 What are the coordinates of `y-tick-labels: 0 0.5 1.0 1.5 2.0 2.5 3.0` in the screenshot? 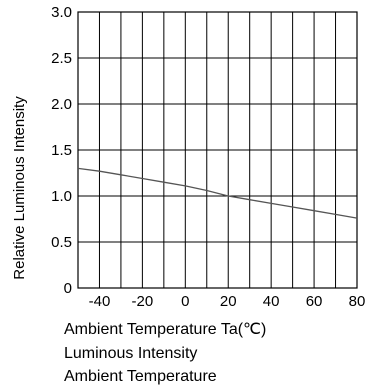 It's located at (61, 150).